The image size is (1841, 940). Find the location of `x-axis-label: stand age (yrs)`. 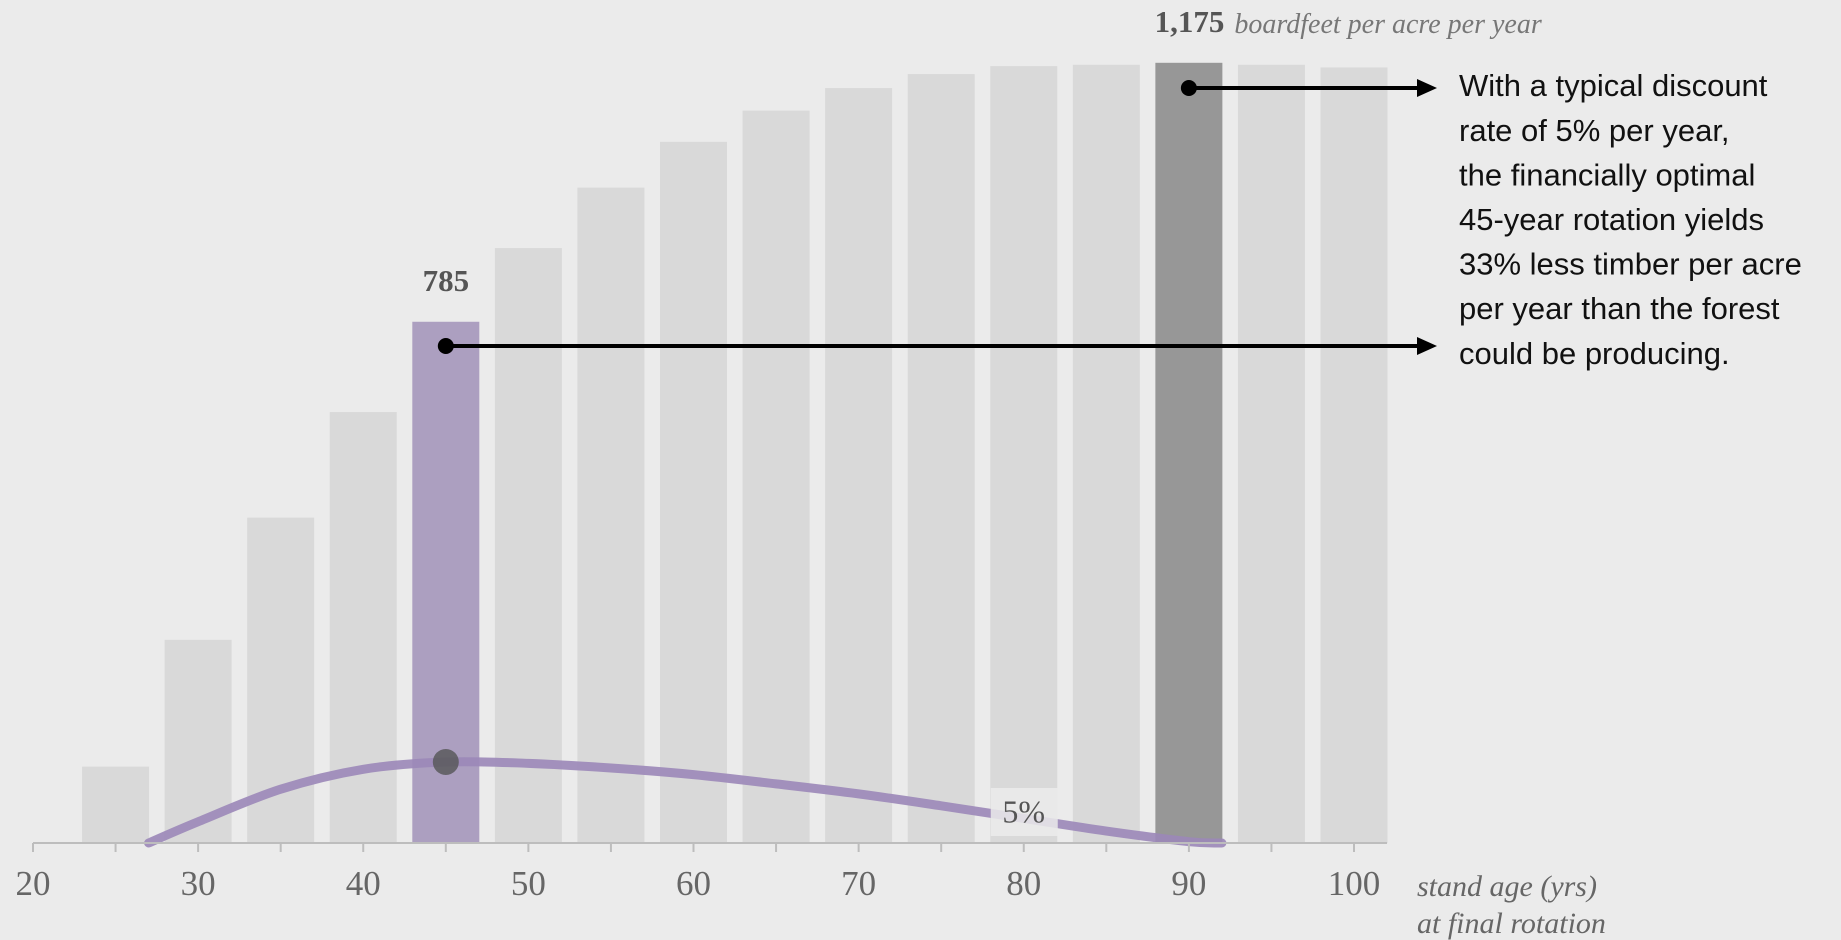

x-axis-label: stand age (yrs) is located at coordinates (1507, 886).